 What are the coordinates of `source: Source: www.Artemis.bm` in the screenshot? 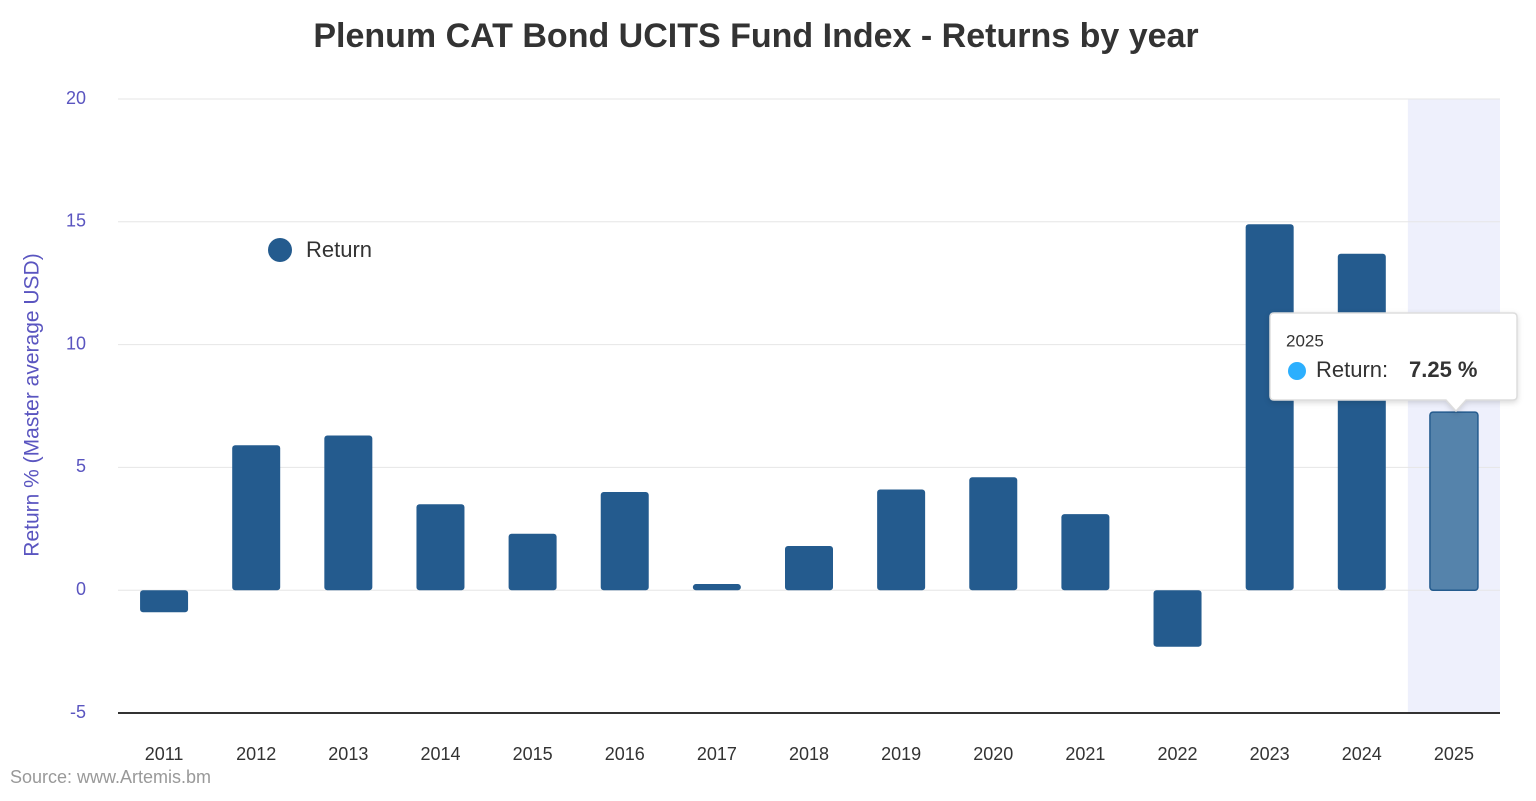 It's located at (110, 777).